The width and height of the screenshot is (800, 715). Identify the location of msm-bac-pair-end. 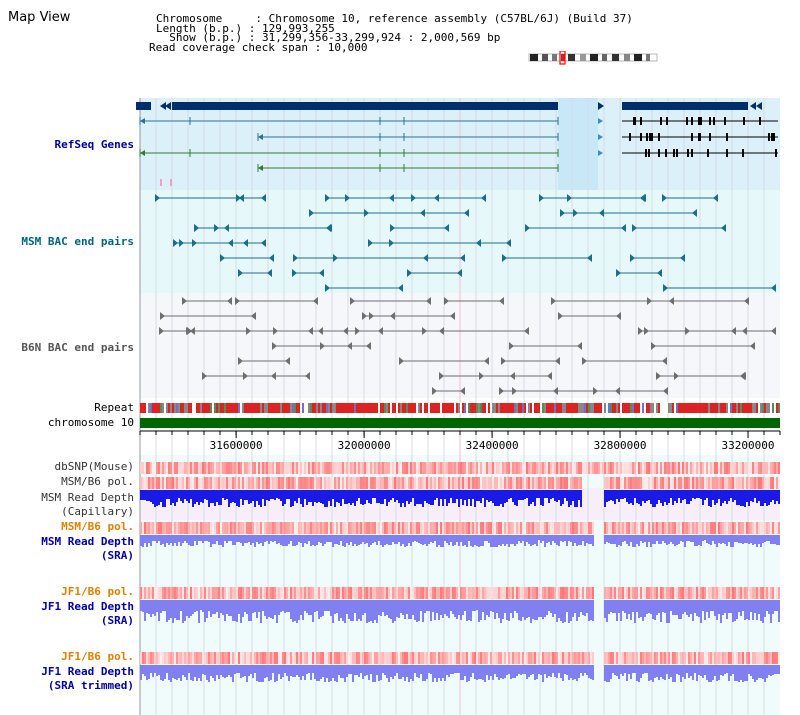
(157, 198).